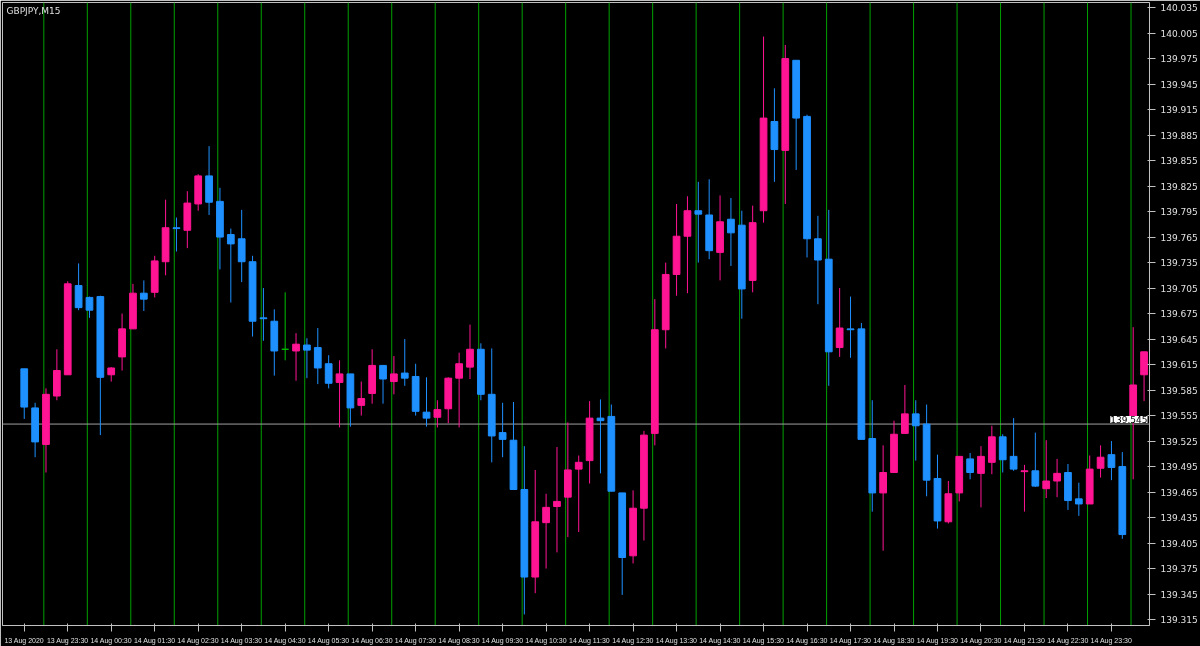 The width and height of the screenshot is (1200, 646). What do you see at coordinates (1179, 518) in the screenshot?
I see `y-tick-label: 139.435` at bounding box center [1179, 518].